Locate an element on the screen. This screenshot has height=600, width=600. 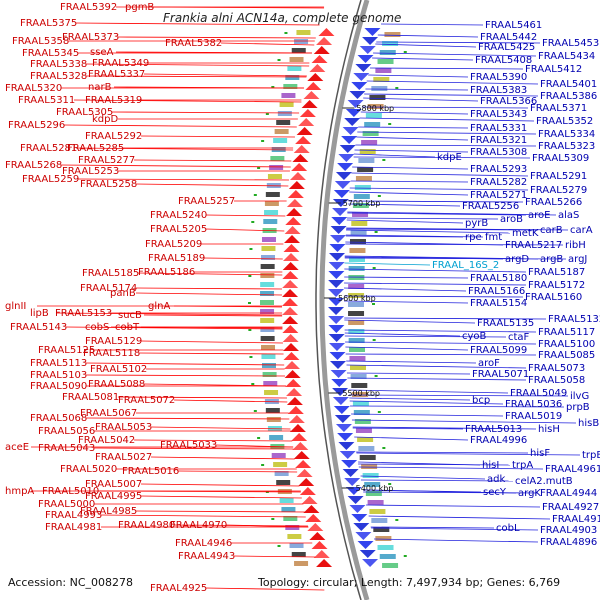
right-gene-label: FRAAL5166 is located at coordinates (496, 291).